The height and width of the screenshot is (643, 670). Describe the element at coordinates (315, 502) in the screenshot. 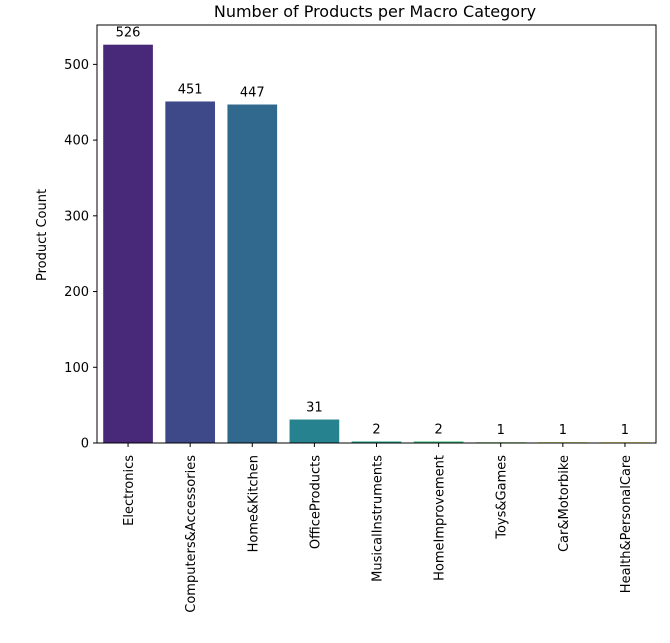

I see `x-tick-label: OfficeProducts` at that location.